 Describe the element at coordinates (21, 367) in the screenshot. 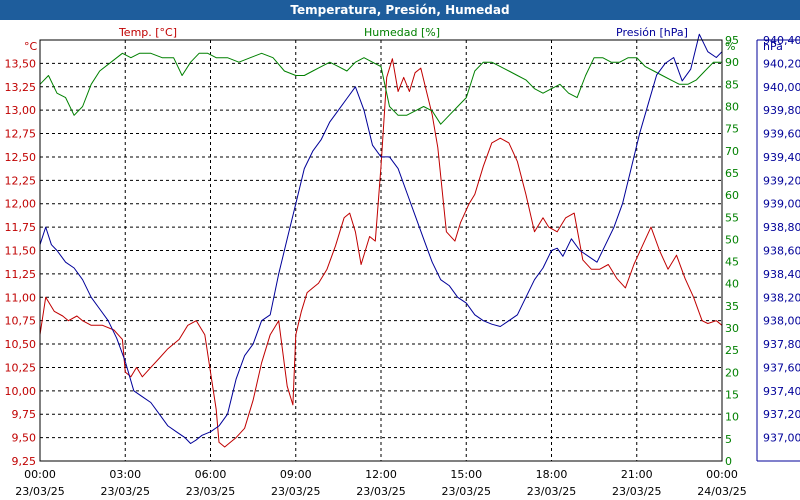

I see `temp-tick-label: 10,25` at that location.